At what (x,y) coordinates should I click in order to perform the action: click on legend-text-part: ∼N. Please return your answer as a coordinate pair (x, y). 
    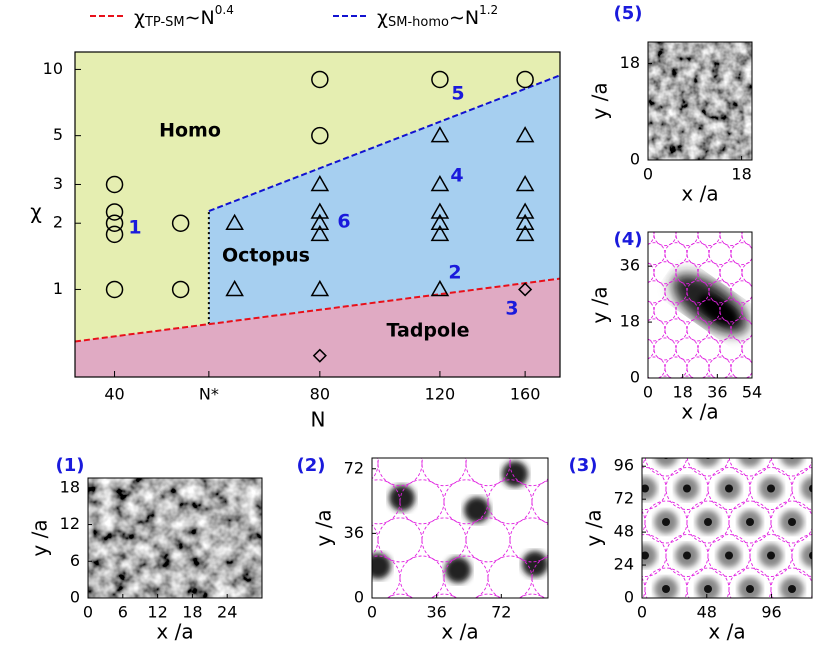
    Looking at the image, I should click on (464, 18).